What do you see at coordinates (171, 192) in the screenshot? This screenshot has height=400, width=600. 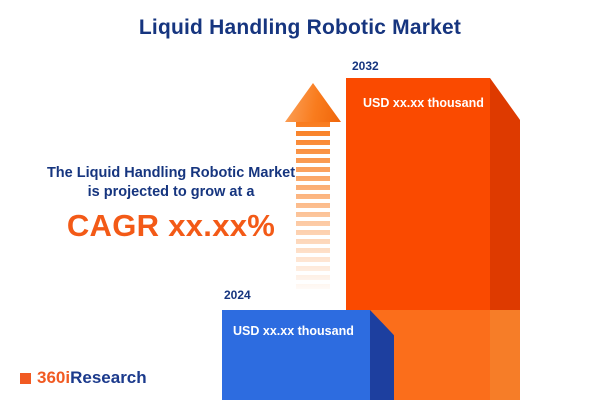 I see `promo-line-2: is projected to grow at a` at bounding box center [171, 192].